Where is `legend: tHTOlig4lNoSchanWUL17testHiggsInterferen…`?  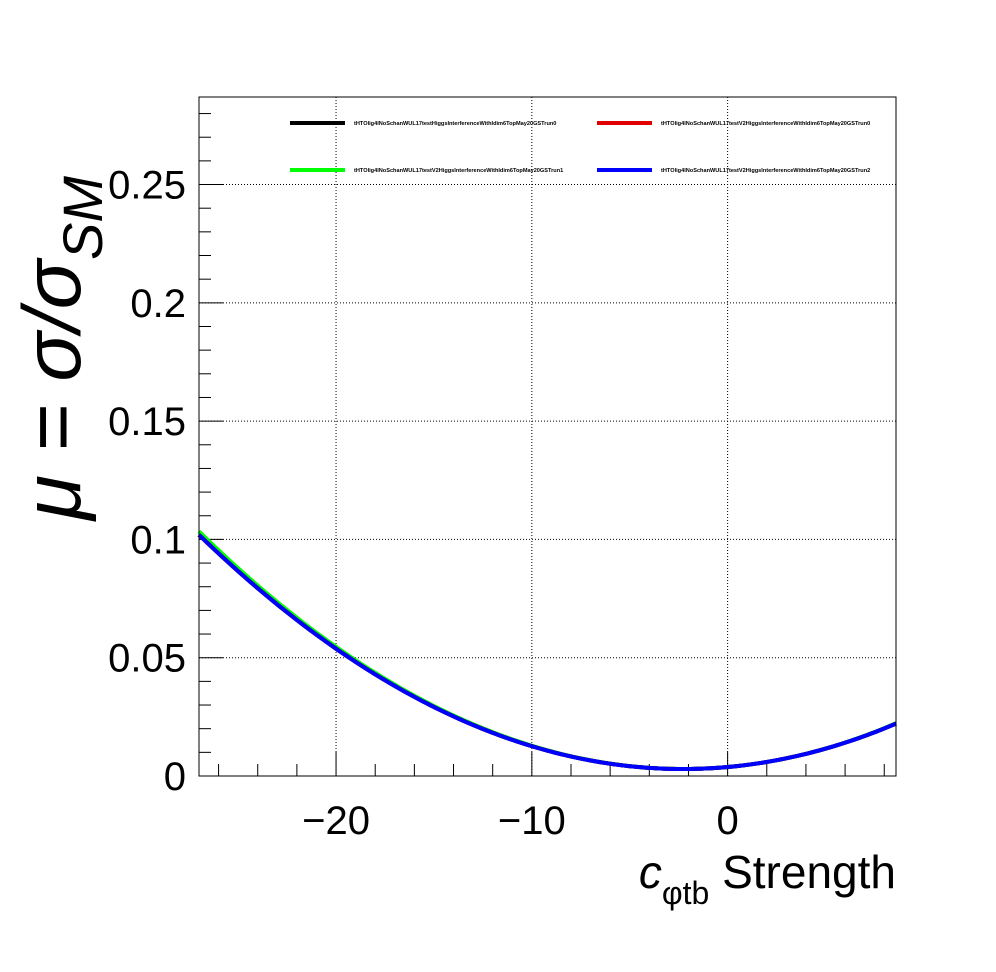
legend: tHTOlig4lNoSchanWUL17testHiggsInterferen… is located at coordinates (580, 147).